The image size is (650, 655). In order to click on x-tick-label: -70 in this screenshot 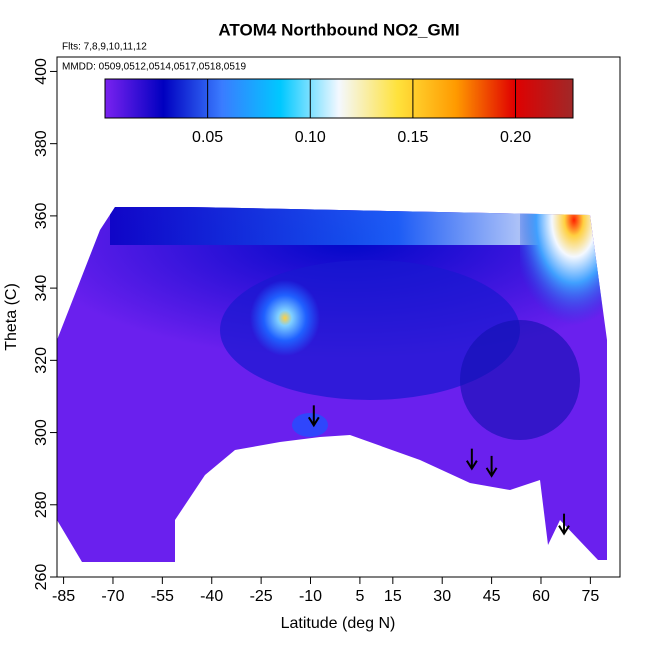, I will do `click(112, 596)`.